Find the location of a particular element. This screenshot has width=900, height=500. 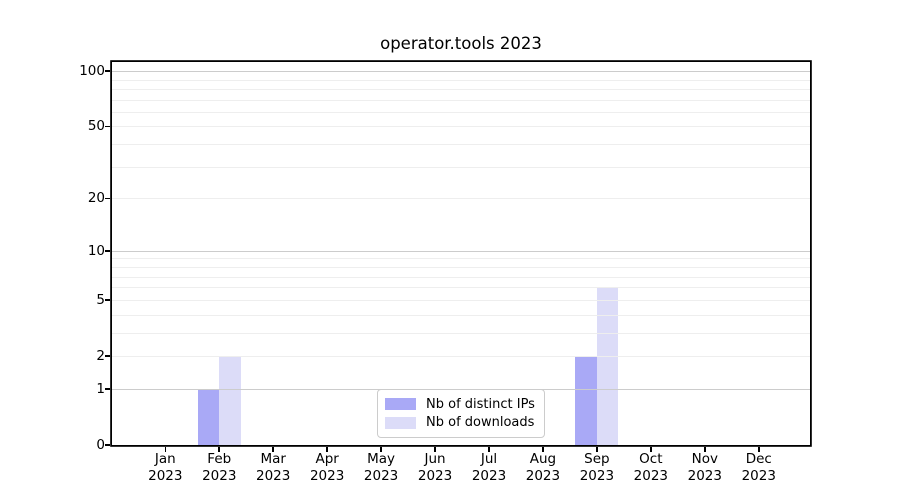

legend-item: Nb of downloads is located at coordinates (460, 423).